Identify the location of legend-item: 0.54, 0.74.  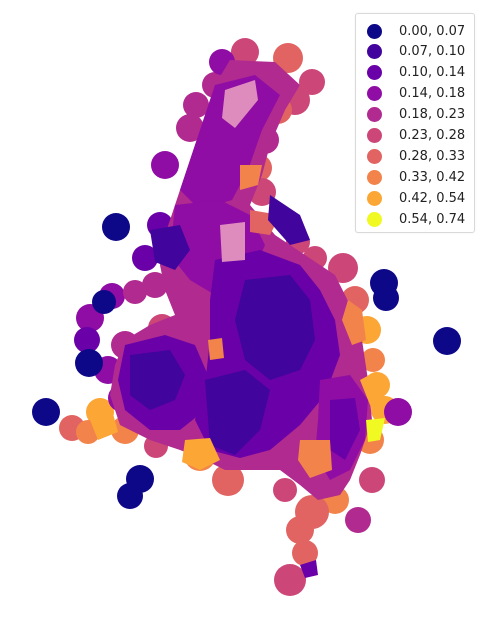
(410, 219).